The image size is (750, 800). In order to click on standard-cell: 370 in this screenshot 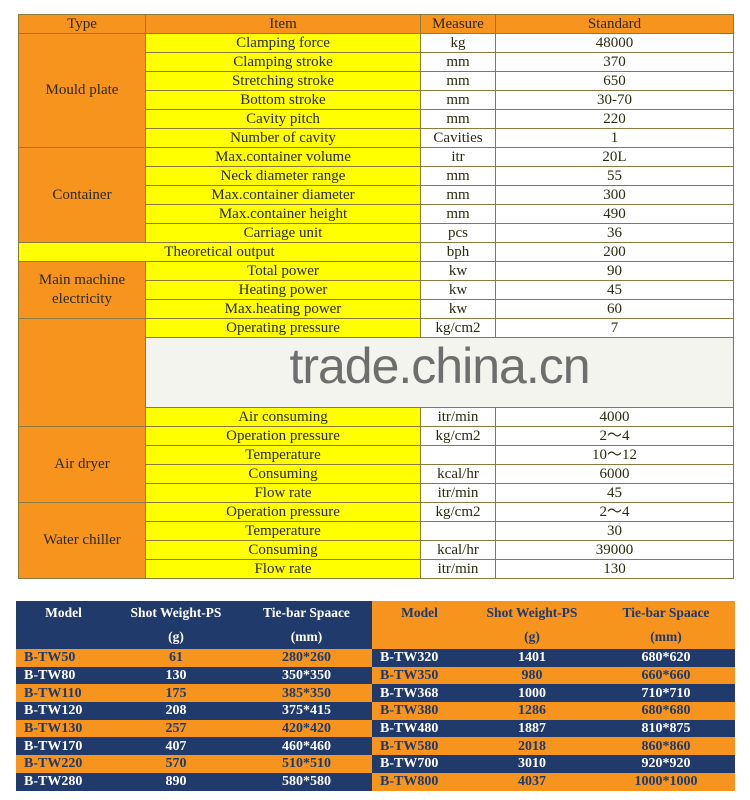, I will do `click(614, 62)`.